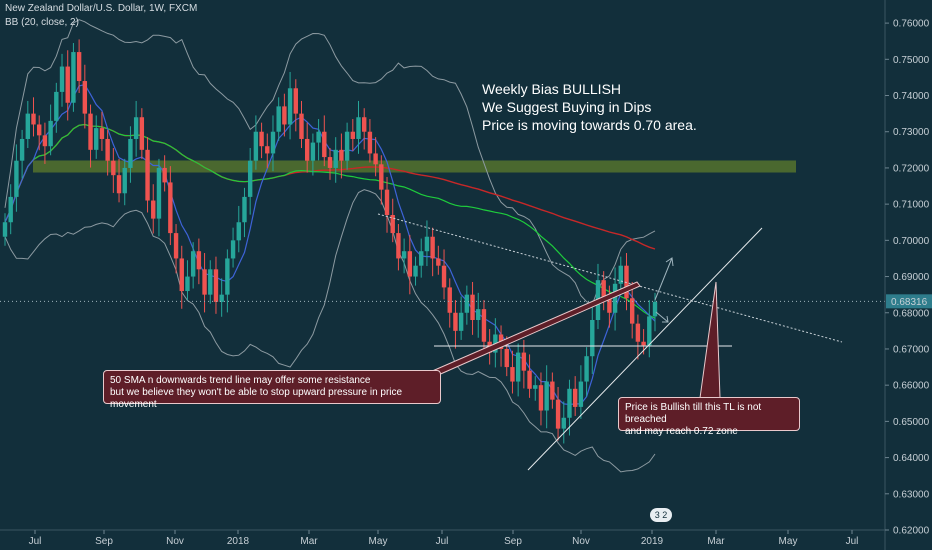 The width and height of the screenshot is (932, 550). I want to click on projection-arrow-down, so click(662, 317).